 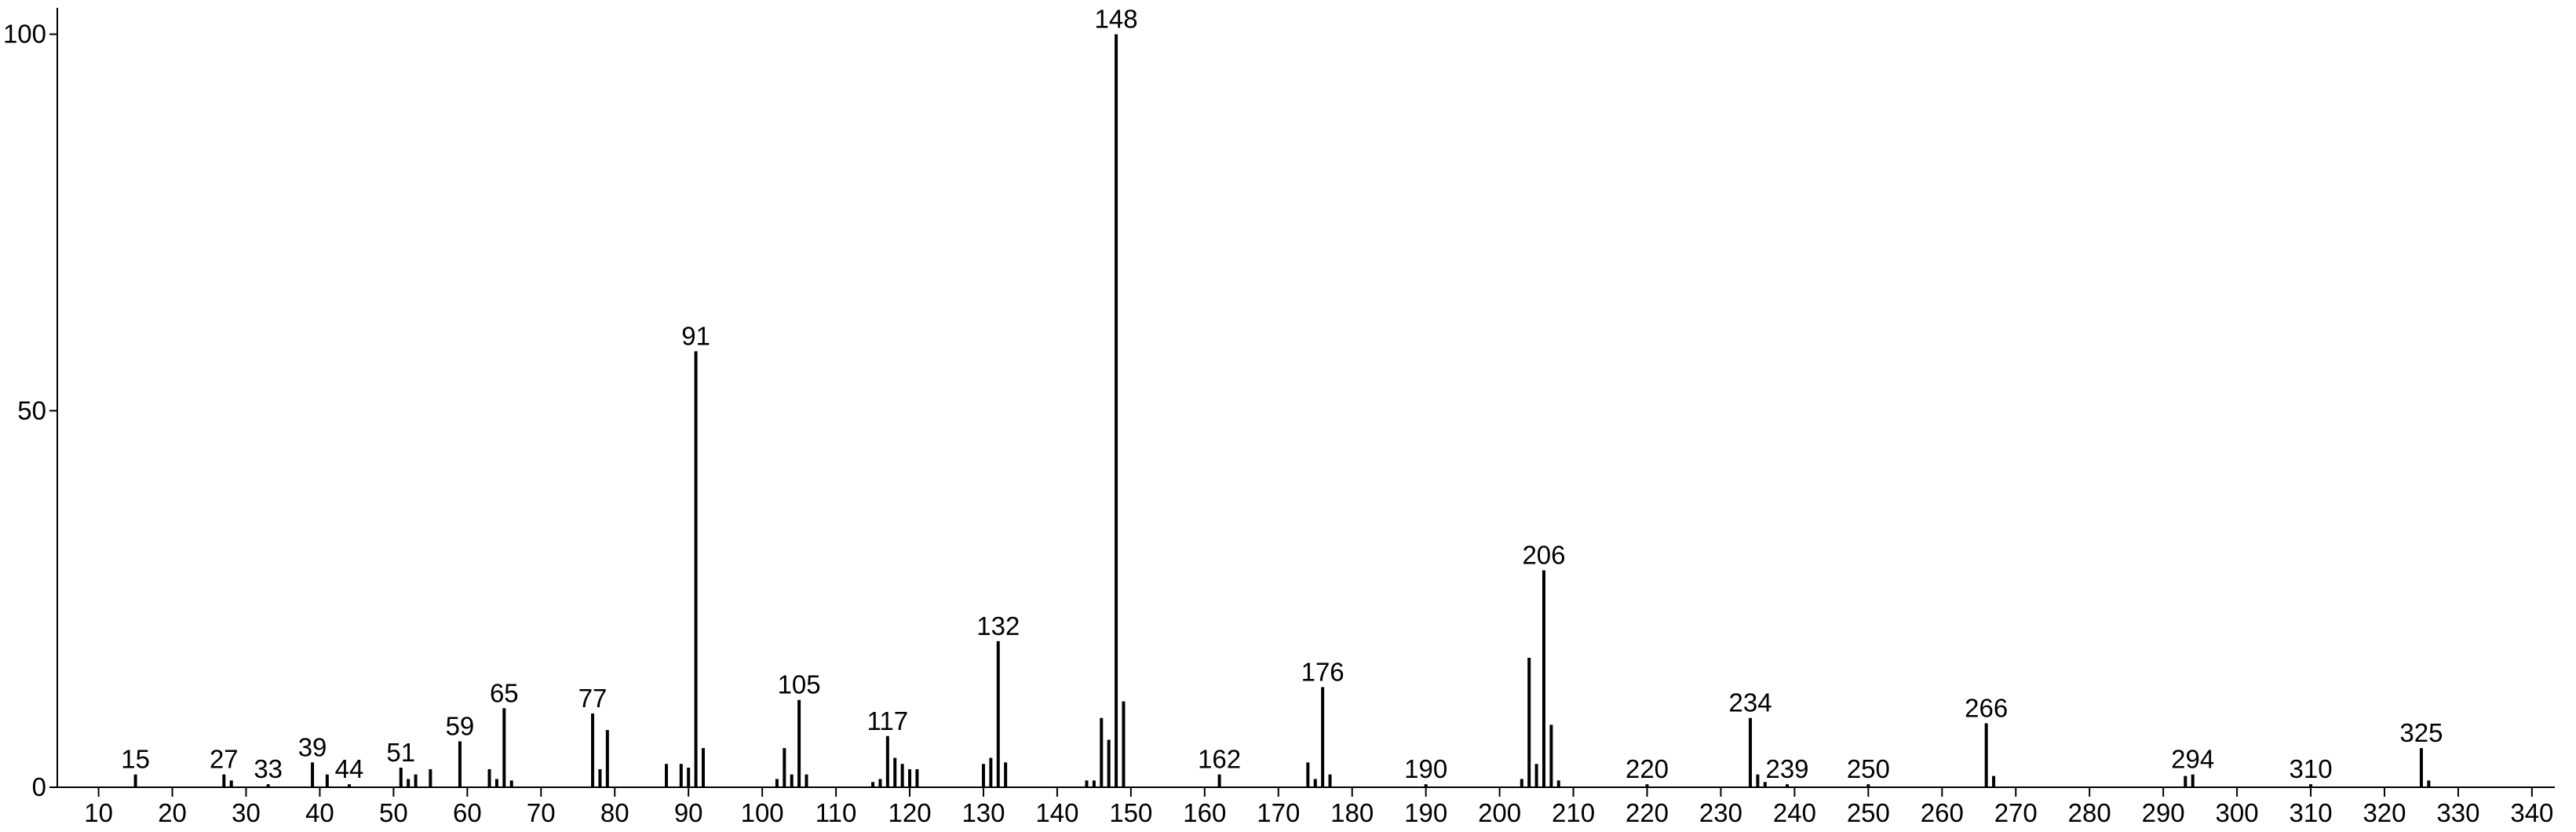 I want to click on x-tick-label: 50, so click(x=393, y=812).